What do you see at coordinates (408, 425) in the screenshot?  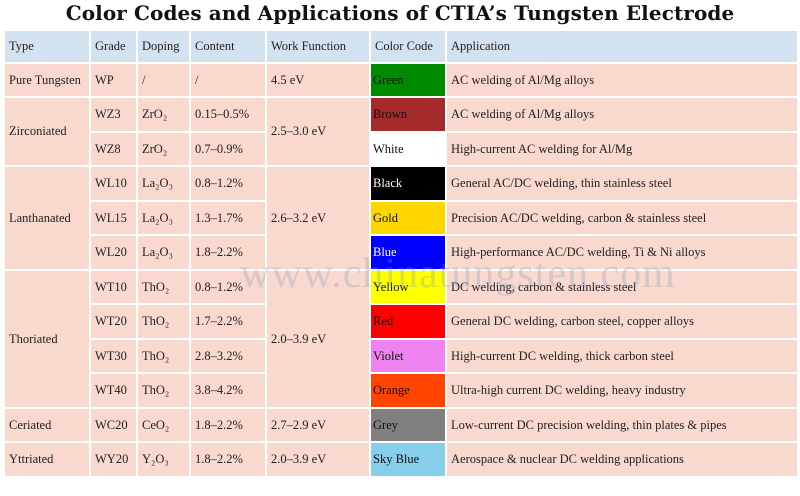 I see `color-code-cell: Grey` at bounding box center [408, 425].